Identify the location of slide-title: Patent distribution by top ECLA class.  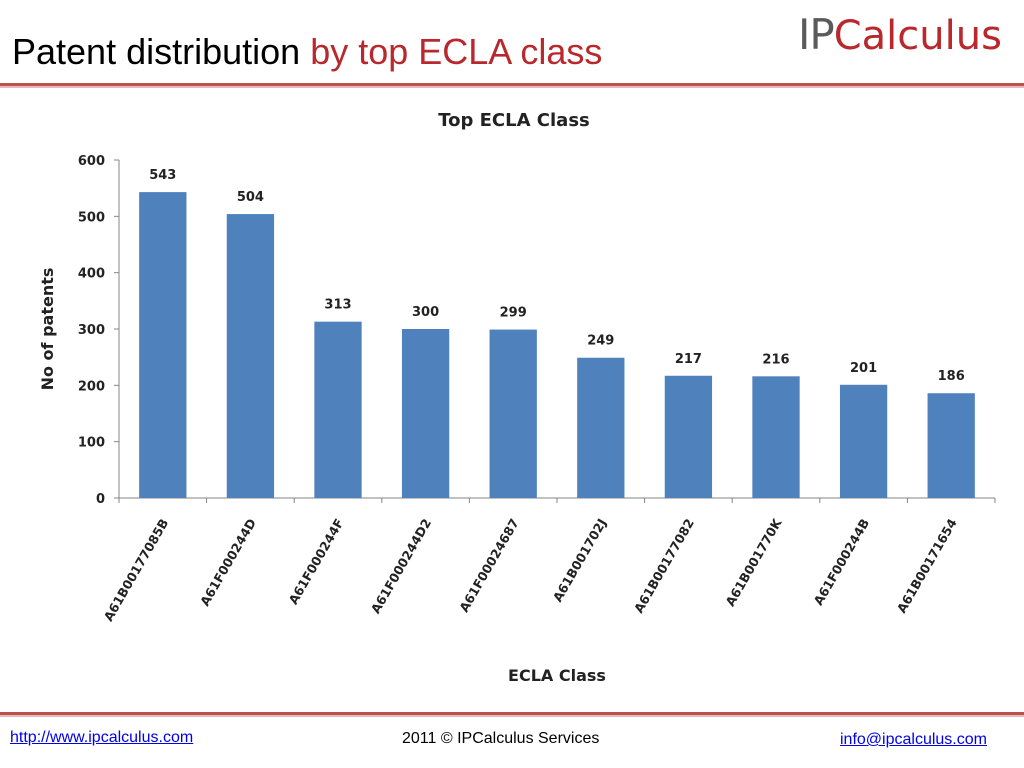
(307, 52).